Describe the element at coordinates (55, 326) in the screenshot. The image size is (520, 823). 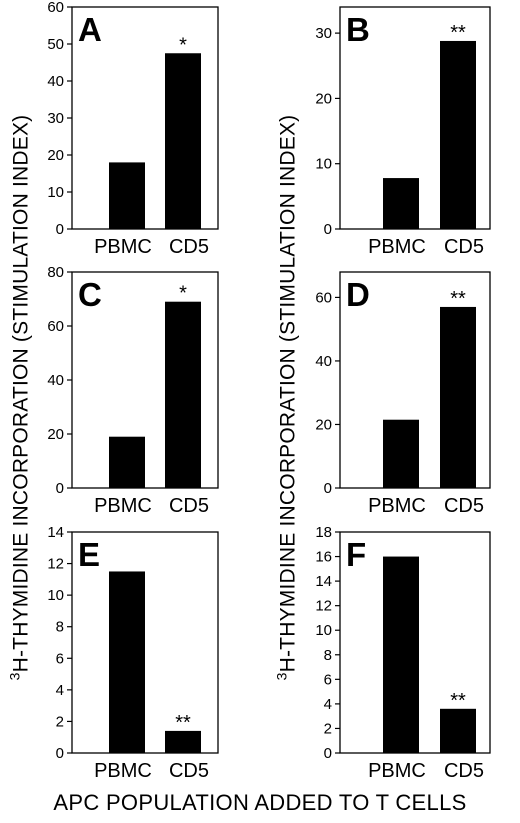
I see `y-tick-label-c: 60` at that location.